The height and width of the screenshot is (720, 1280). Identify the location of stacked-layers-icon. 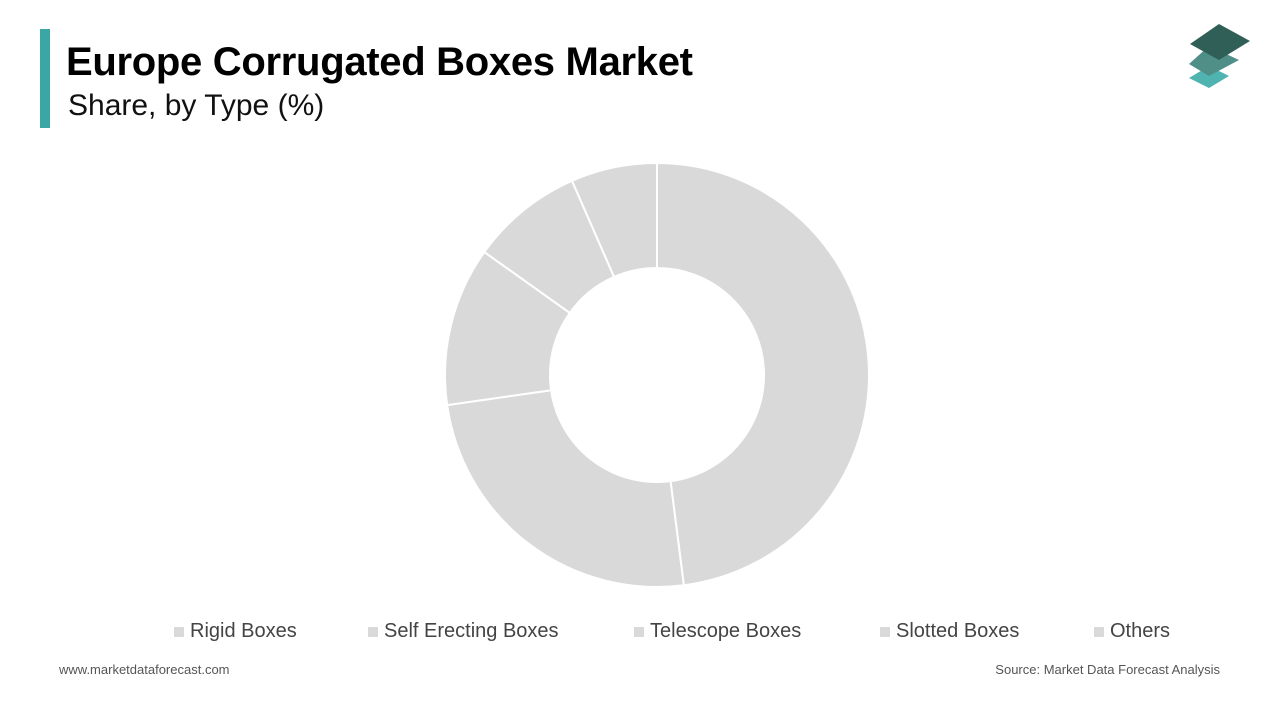
(1219, 56).